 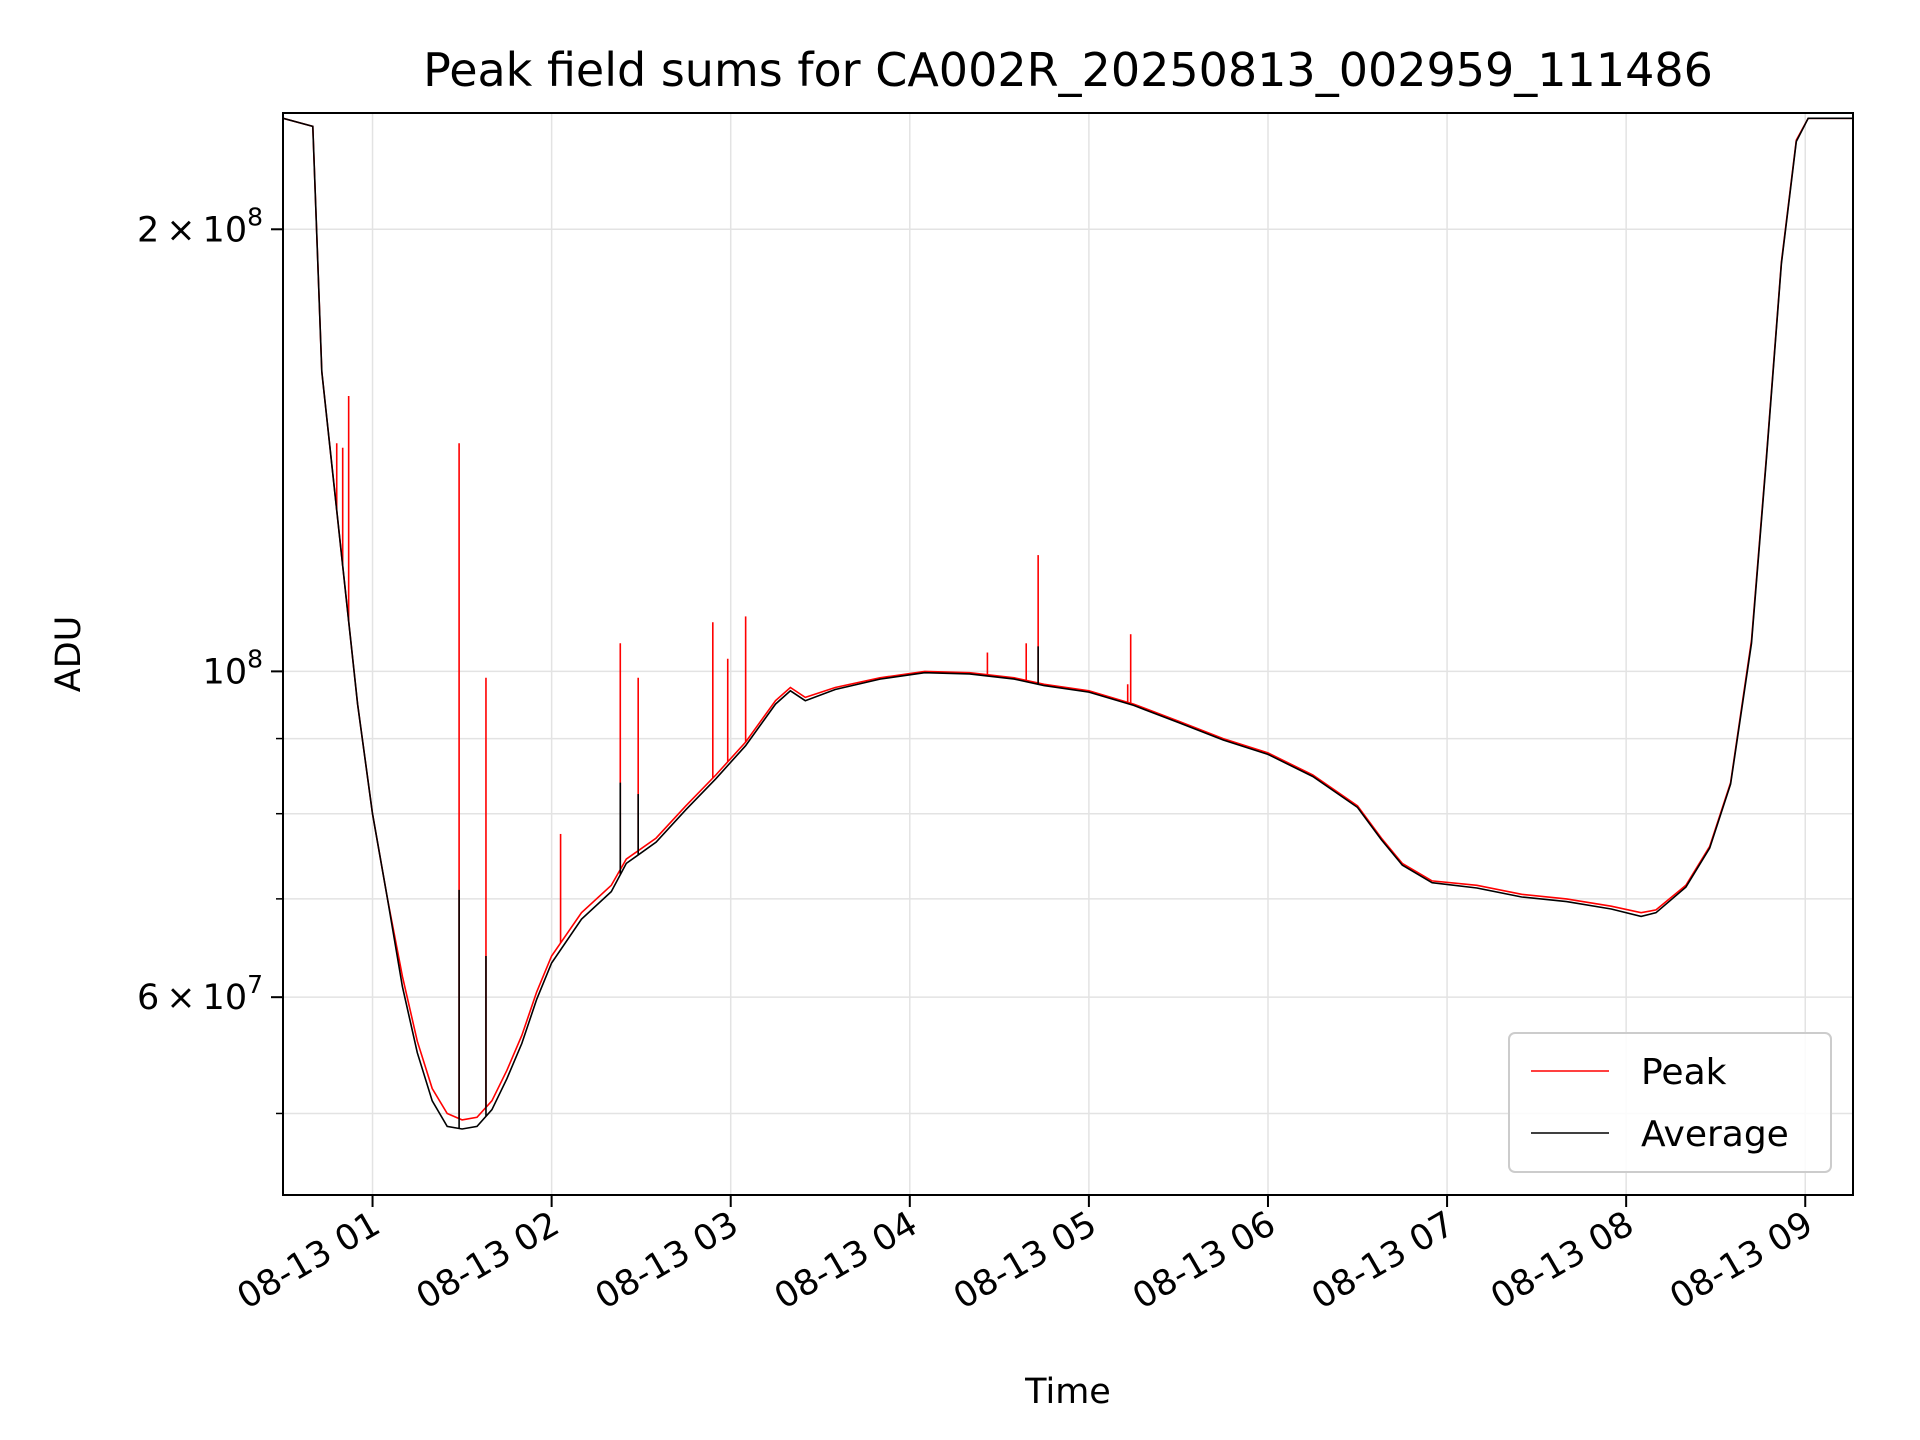 What do you see at coordinates (69, 654) in the screenshot?
I see `y-axis-label: ADU` at bounding box center [69, 654].